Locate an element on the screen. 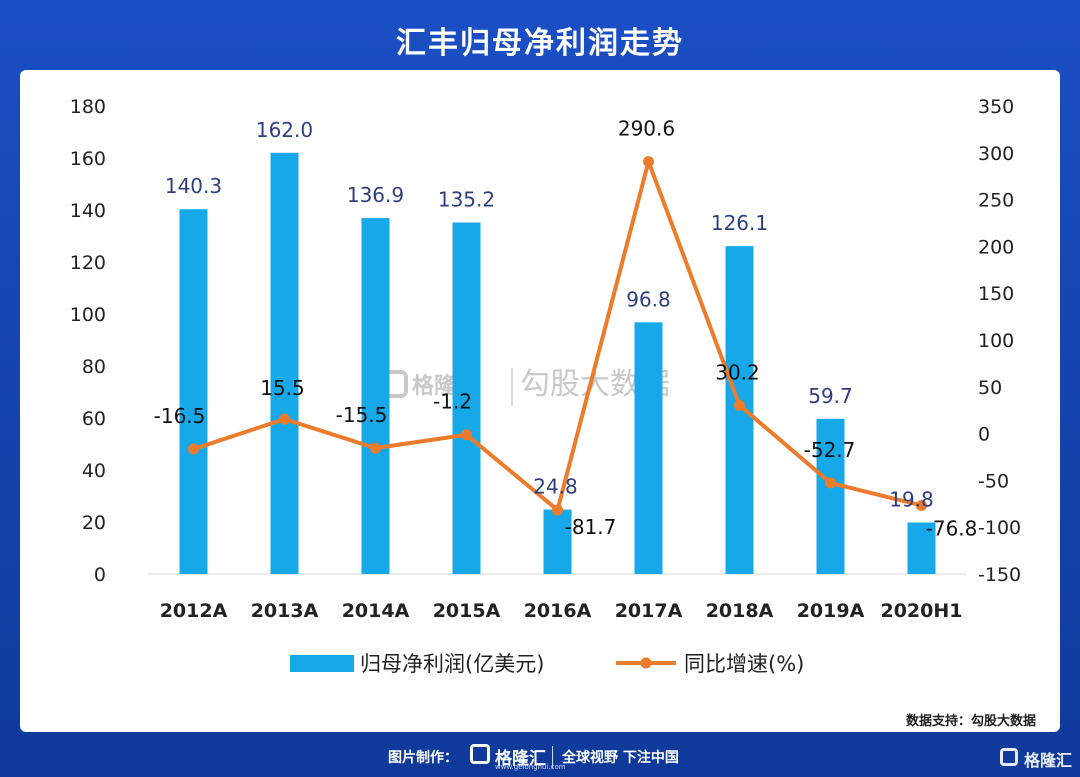  x-tick-label: 2015A is located at coordinates (467, 611).